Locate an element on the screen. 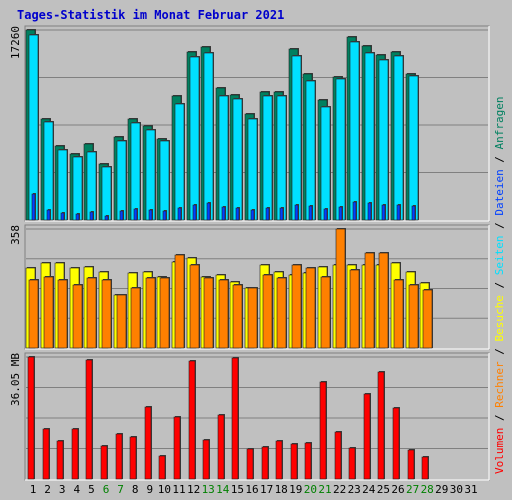 The image size is (512, 500). day-label: 19 is located at coordinates (295, 489).